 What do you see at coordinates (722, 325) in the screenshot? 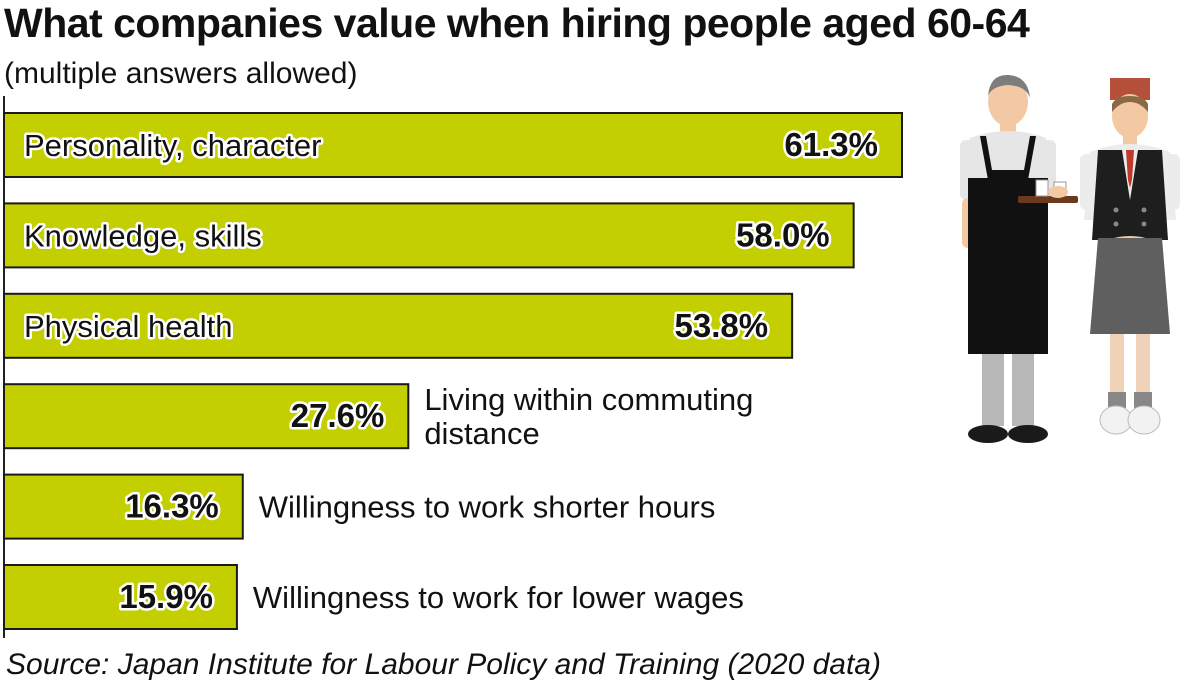
I see `value-label-2: 53.8%` at bounding box center [722, 325].